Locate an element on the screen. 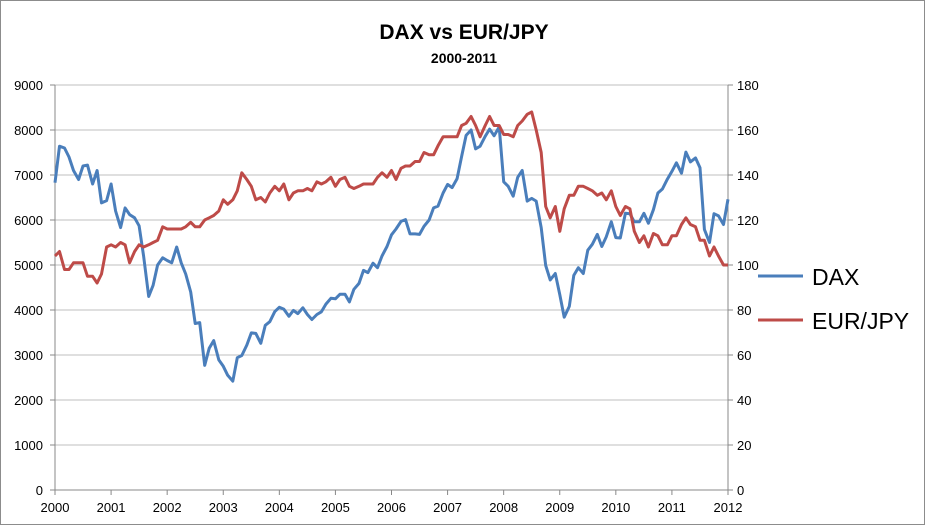  y-tick-label: 7000 is located at coordinates (28, 175).